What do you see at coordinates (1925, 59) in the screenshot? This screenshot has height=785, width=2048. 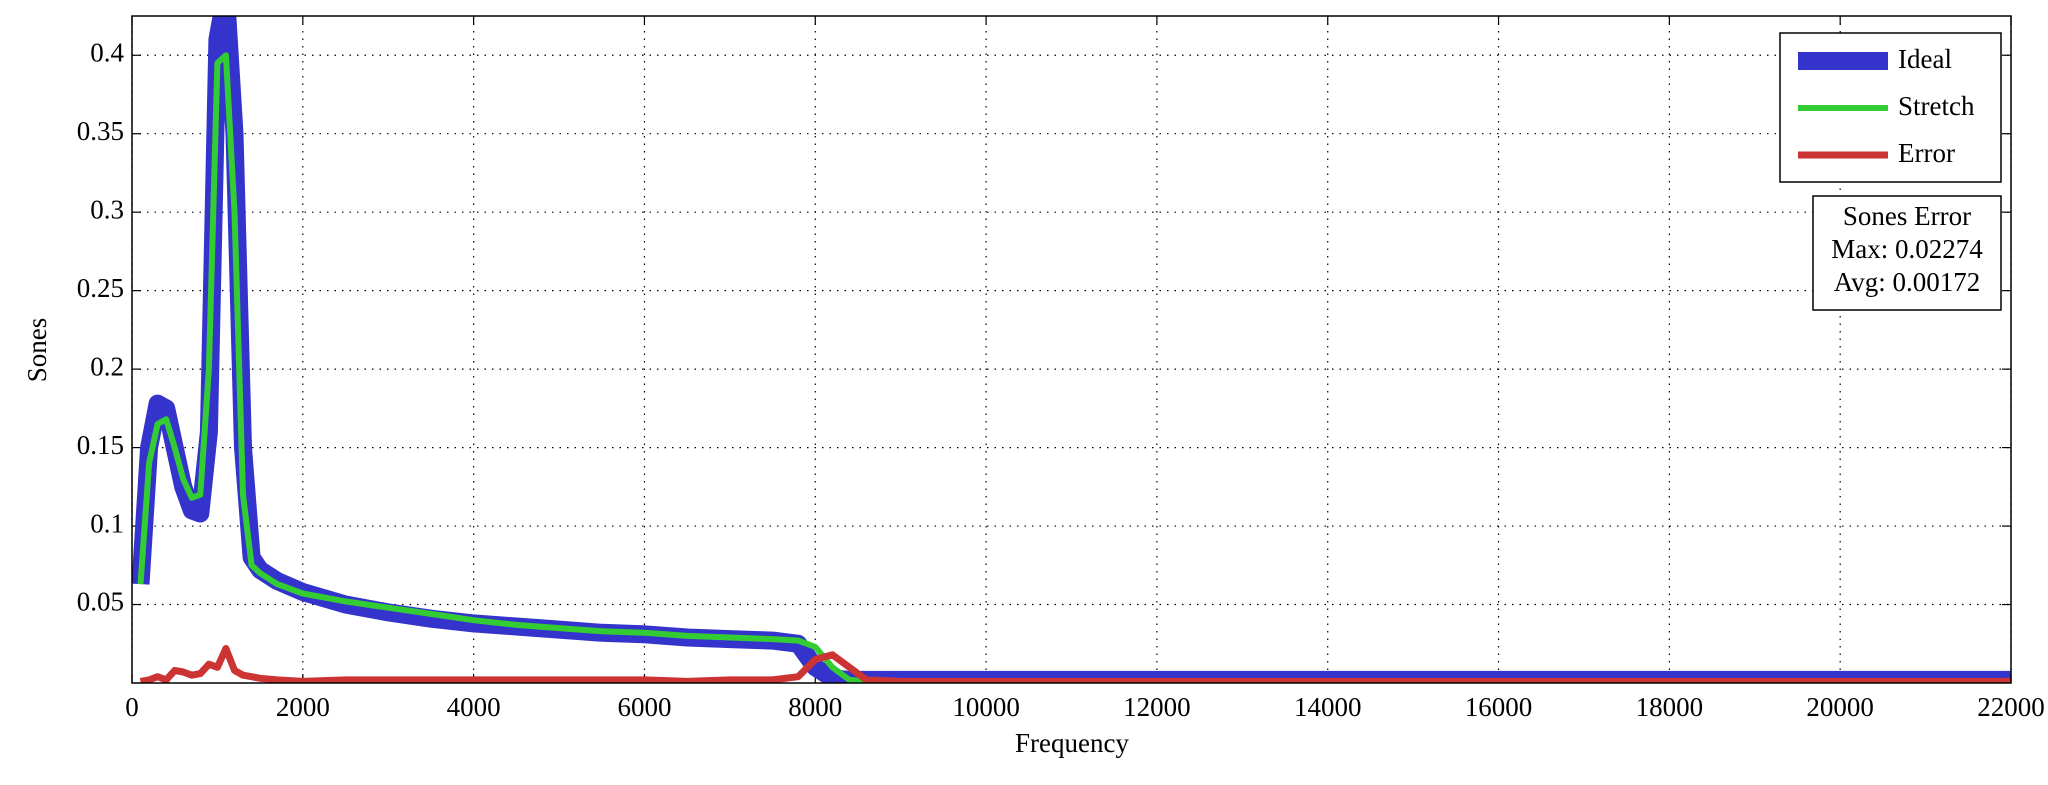 I see `legend-label: Ideal` at bounding box center [1925, 59].